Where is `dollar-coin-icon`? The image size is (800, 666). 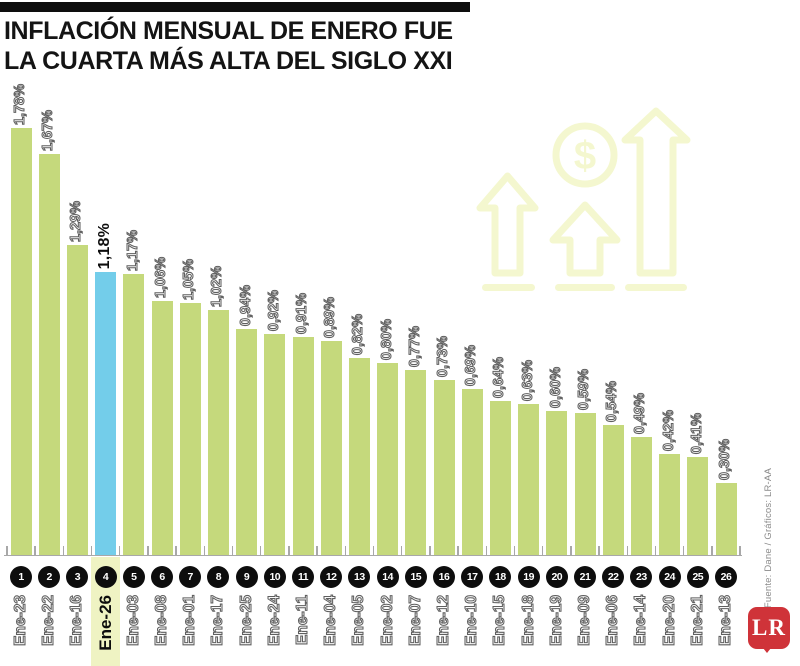 dollar-coin-icon is located at coordinates (585, 155).